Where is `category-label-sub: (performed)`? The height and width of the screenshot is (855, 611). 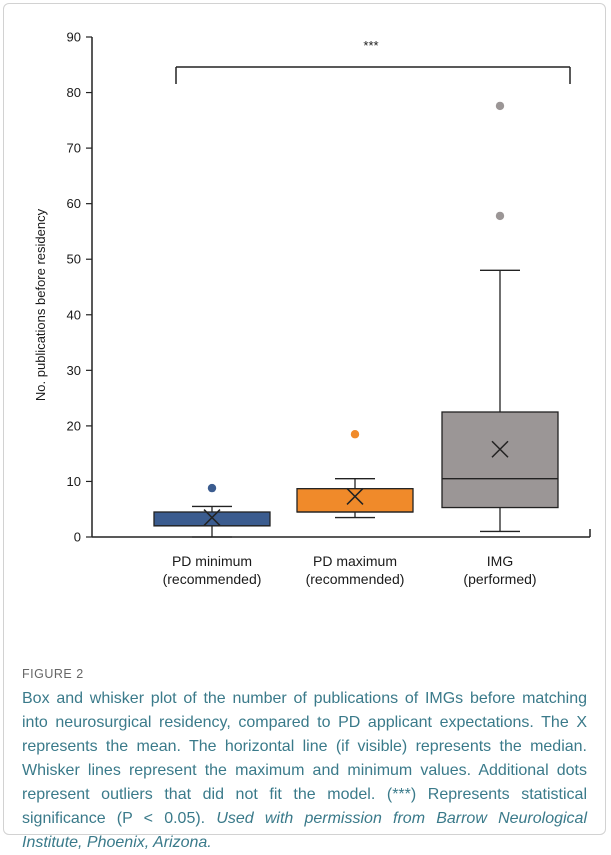
category-label-sub: (performed) is located at coordinates (499, 579).